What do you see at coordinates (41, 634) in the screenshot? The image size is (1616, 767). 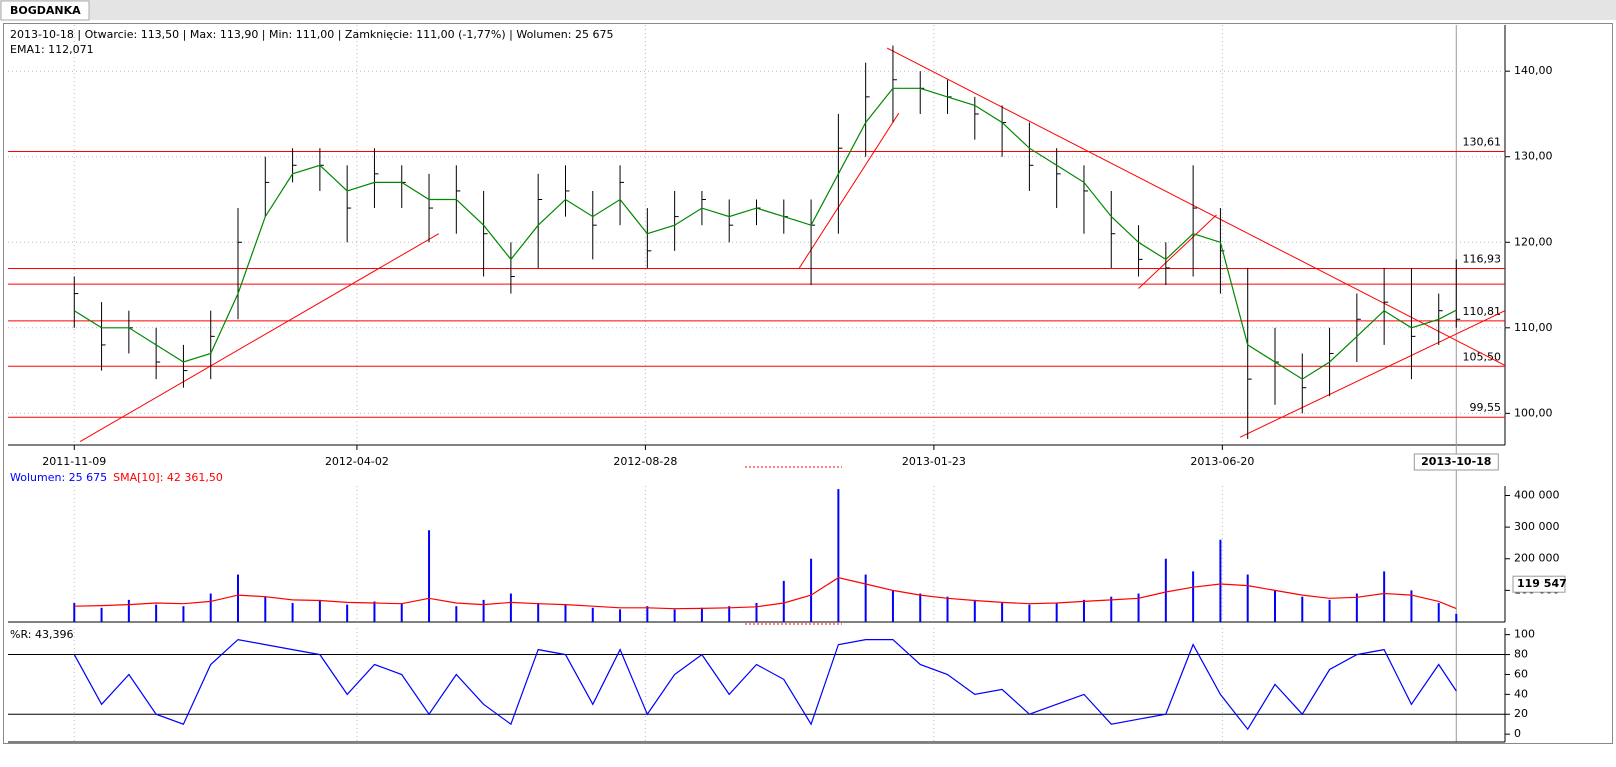 I see `indicator-legend: %R: 43,396` at bounding box center [41, 634].